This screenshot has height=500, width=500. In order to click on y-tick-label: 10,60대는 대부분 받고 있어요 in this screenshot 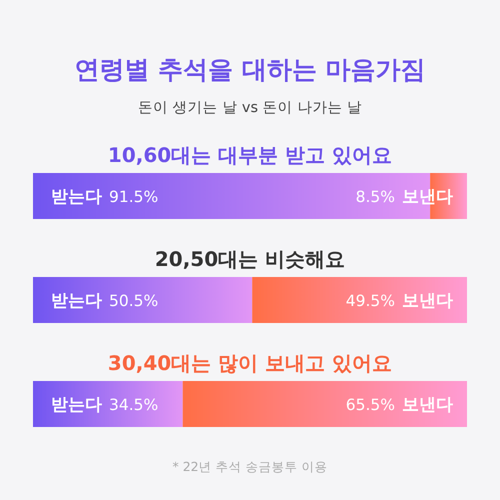, I will do `click(250, 155)`.